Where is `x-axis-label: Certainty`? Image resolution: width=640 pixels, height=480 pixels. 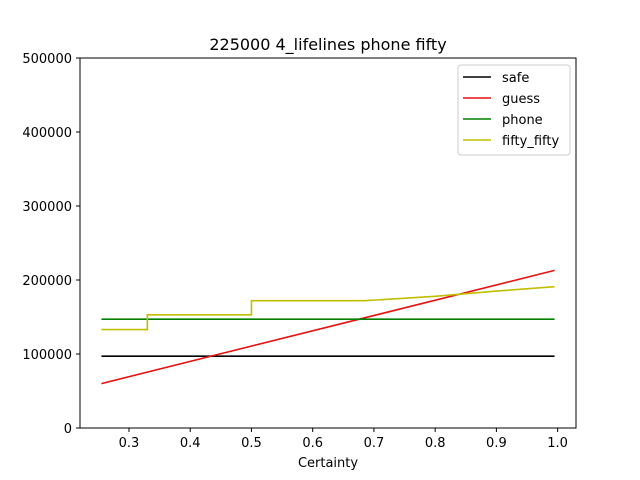 x-axis-label: Certainty is located at coordinates (328, 463).